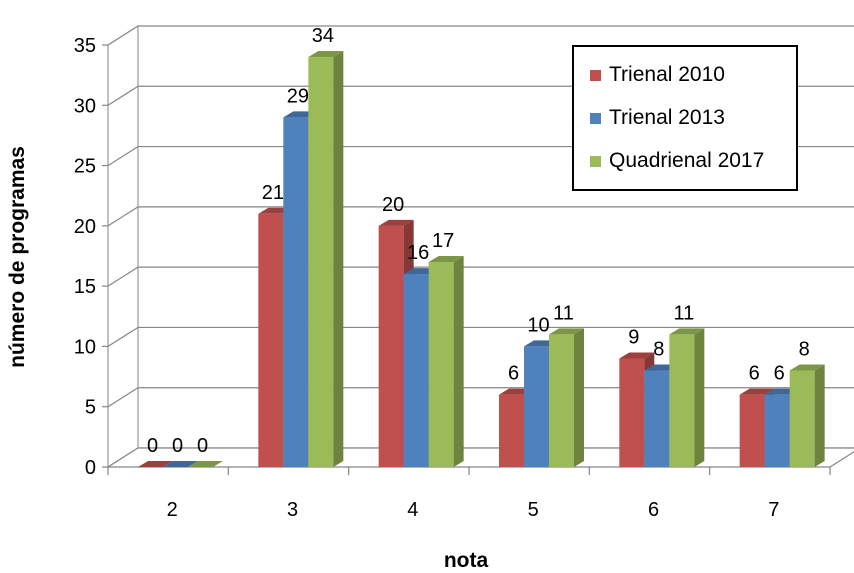 The width and height of the screenshot is (854, 573). What do you see at coordinates (172, 510) in the screenshot?
I see `x-tick-label: 2` at bounding box center [172, 510].